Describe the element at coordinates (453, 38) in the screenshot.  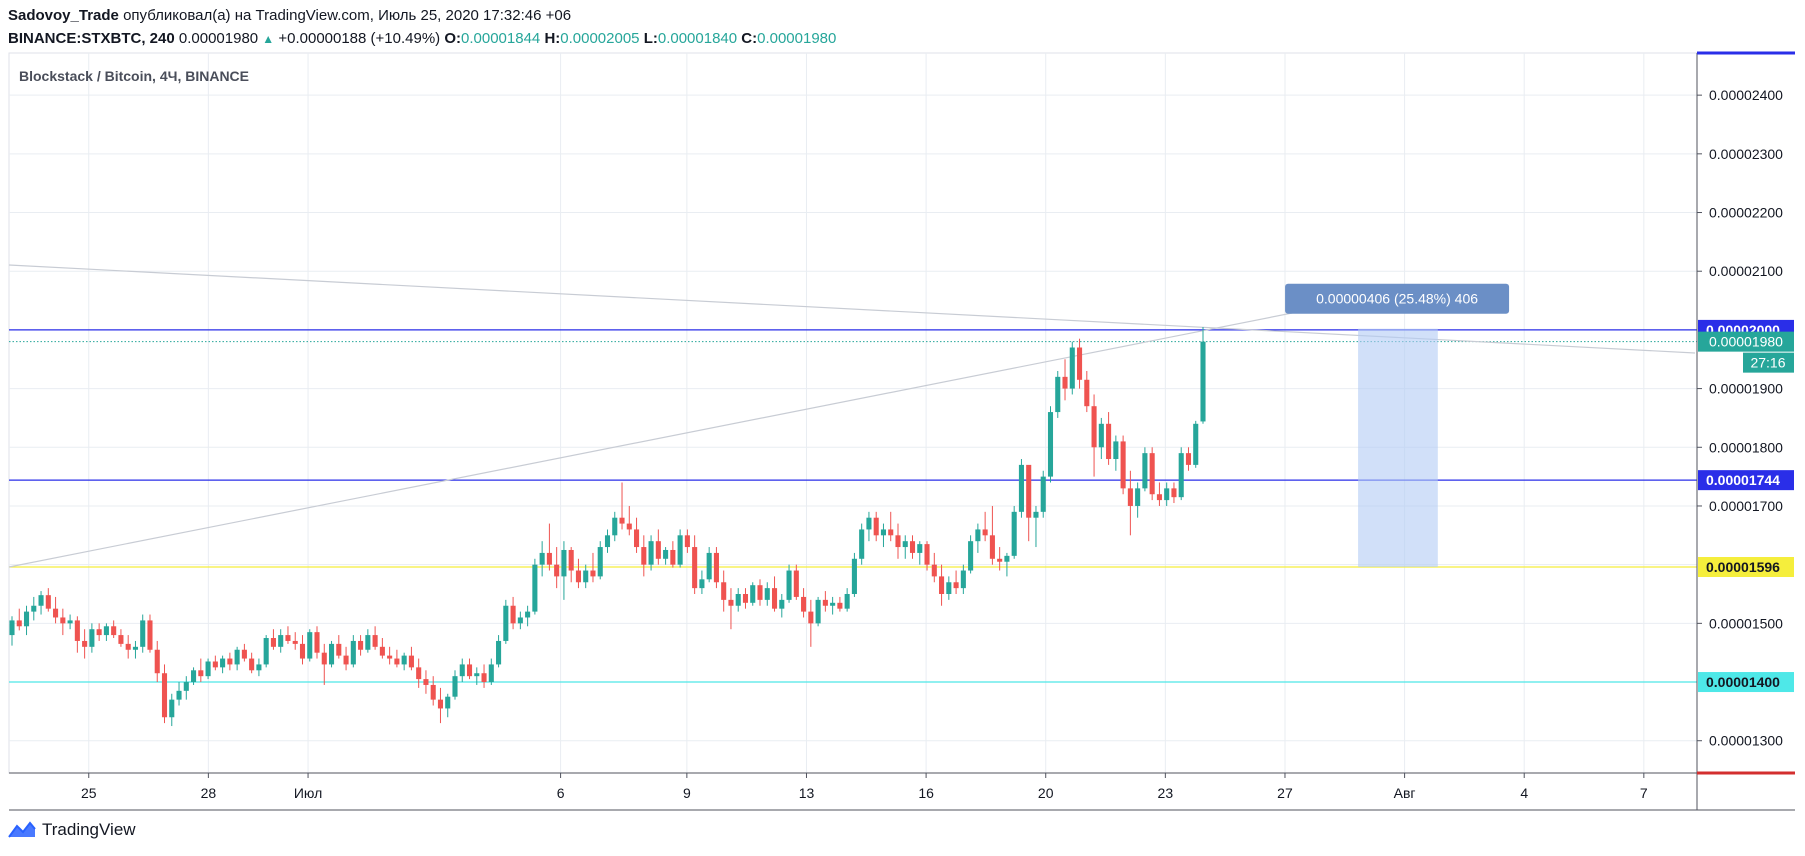
I see `open-label: O:` at that location.